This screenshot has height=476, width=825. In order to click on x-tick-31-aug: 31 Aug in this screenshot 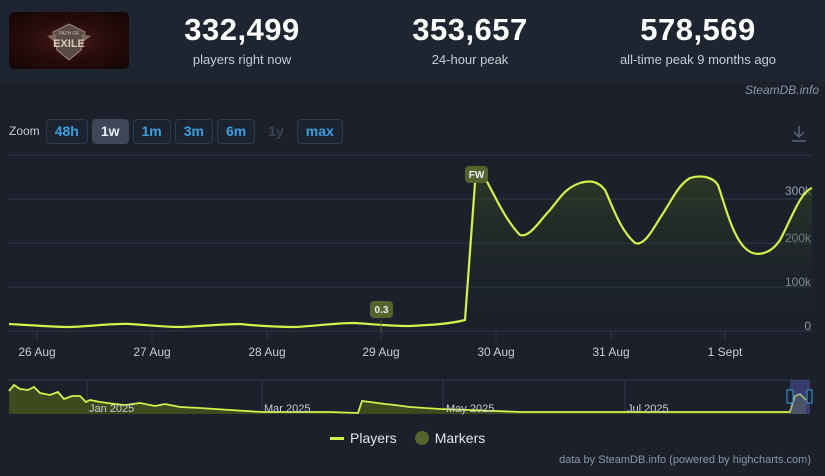, I will do `click(610, 352)`.